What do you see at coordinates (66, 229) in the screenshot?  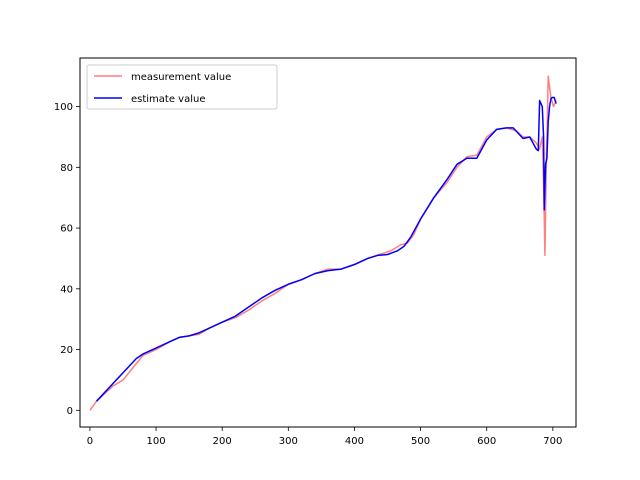 I see `y-tick-label: 60` at bounding box center [66, 229].